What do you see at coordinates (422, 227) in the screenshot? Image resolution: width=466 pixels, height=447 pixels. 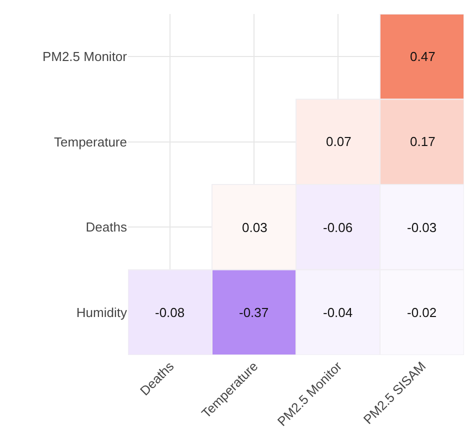 I see `data-label: -0.03` at bounding box center [422, 227].